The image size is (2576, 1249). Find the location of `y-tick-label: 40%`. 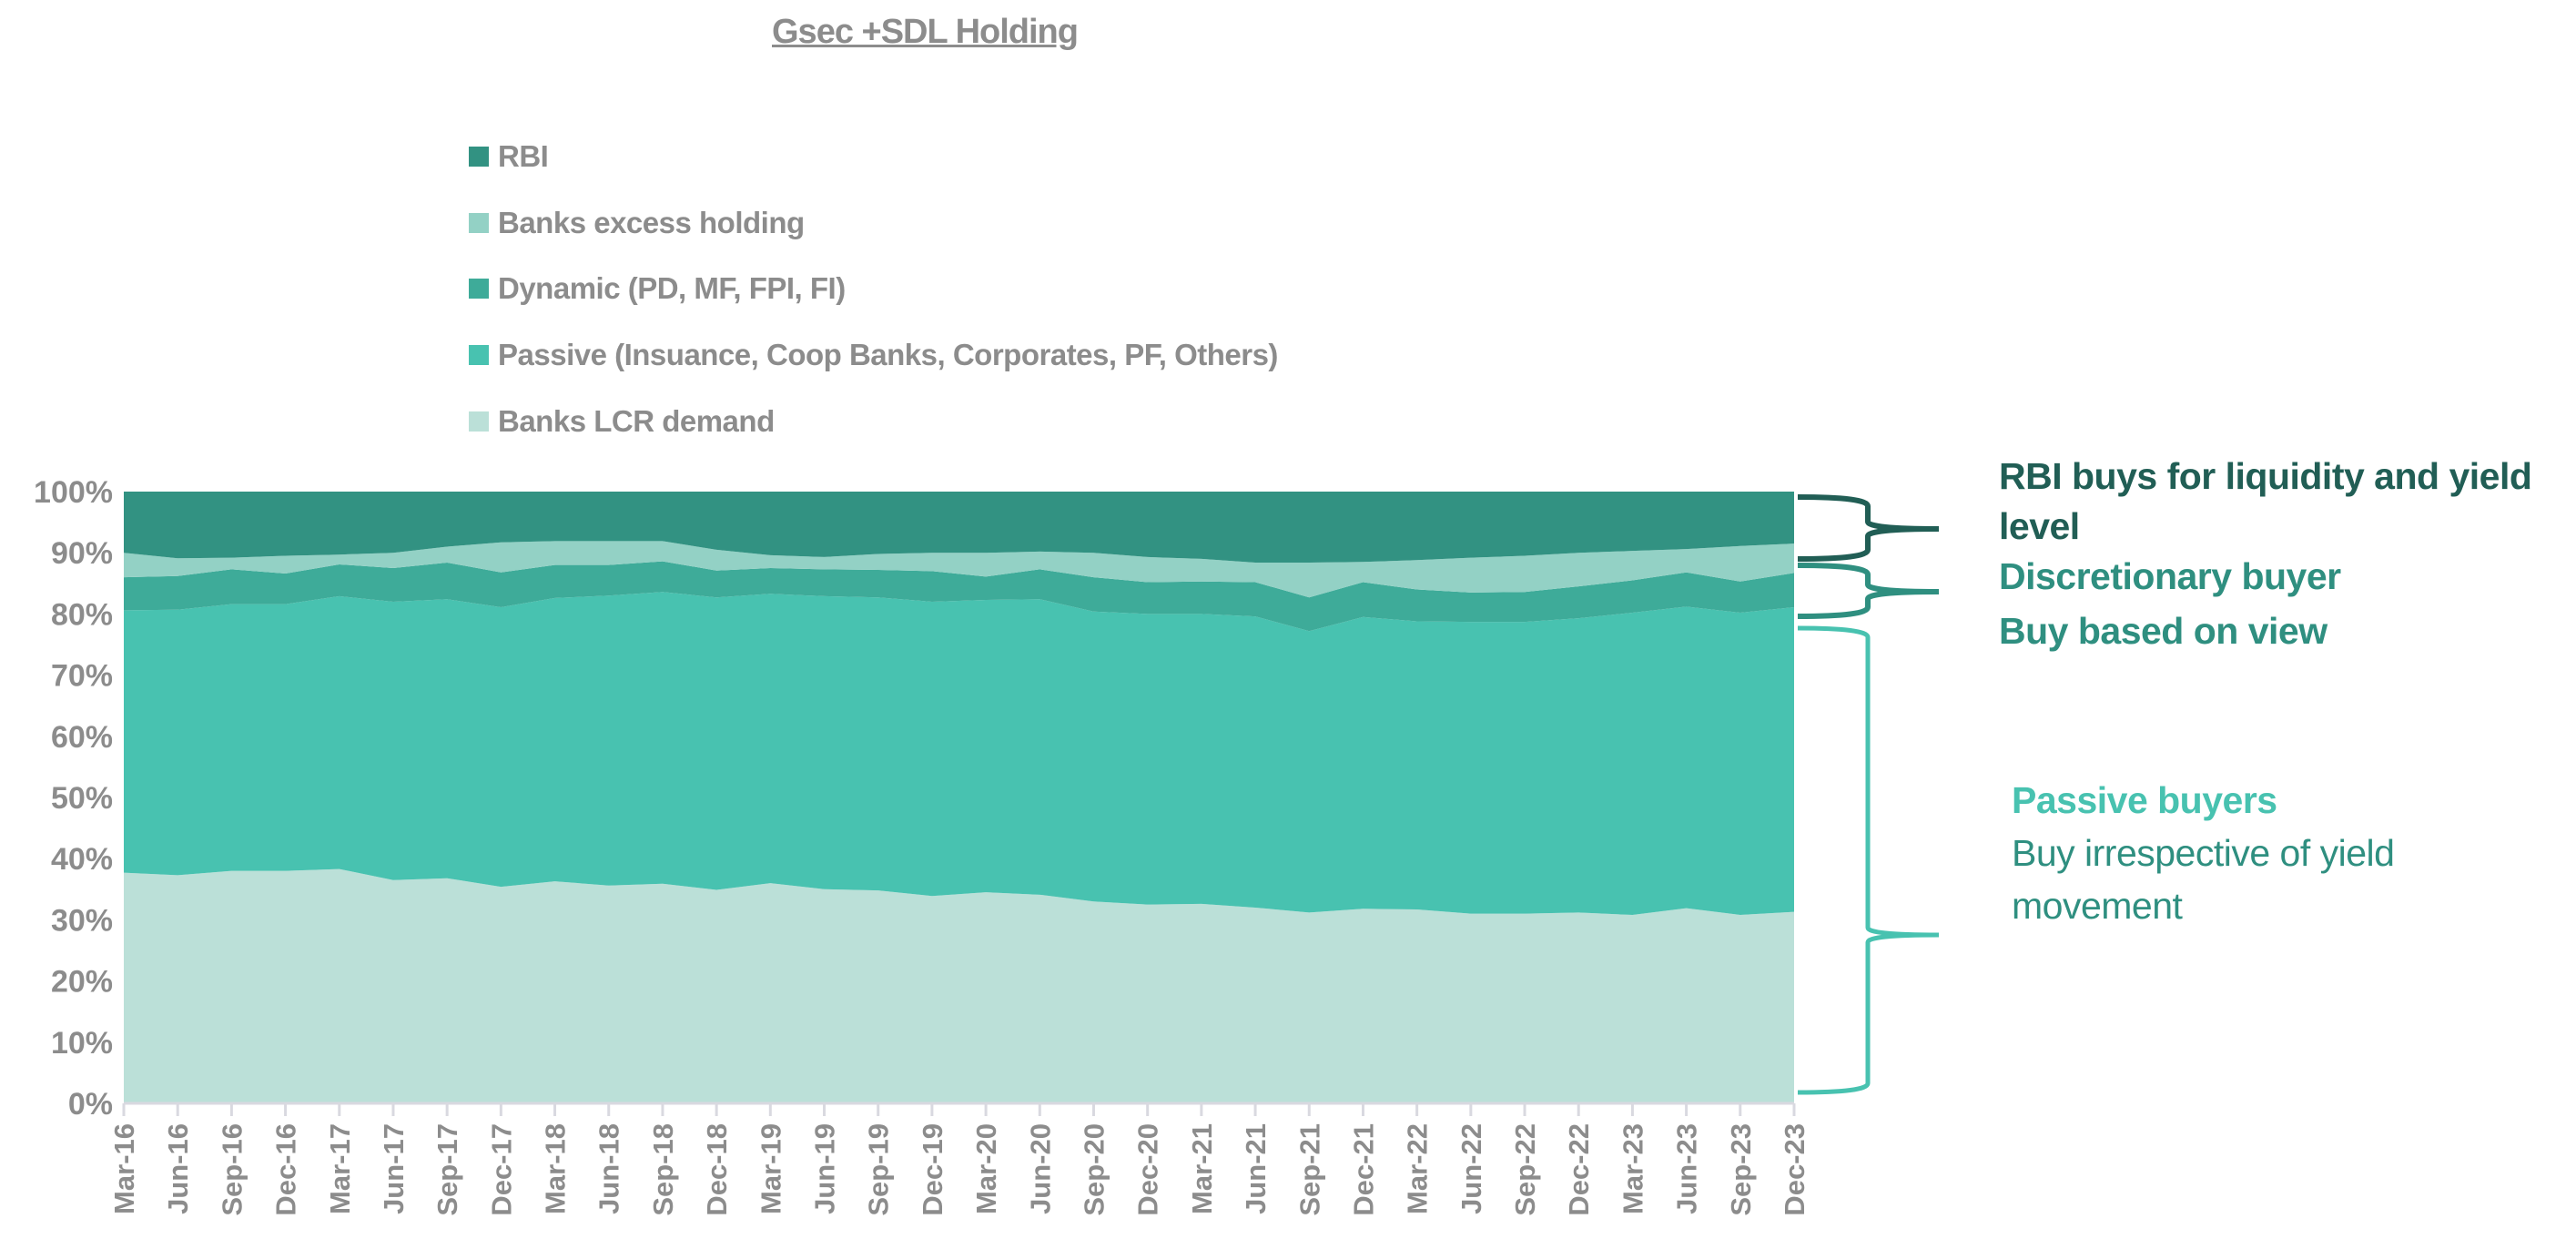

y-tick-label: 40% is located at coordinates (82, 859).